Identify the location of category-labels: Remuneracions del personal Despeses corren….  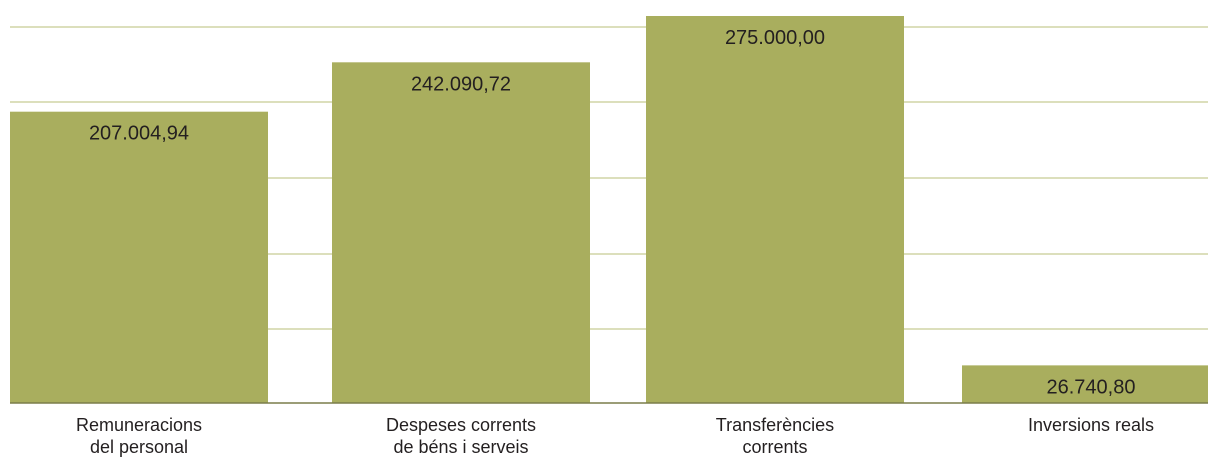
(615, 436).